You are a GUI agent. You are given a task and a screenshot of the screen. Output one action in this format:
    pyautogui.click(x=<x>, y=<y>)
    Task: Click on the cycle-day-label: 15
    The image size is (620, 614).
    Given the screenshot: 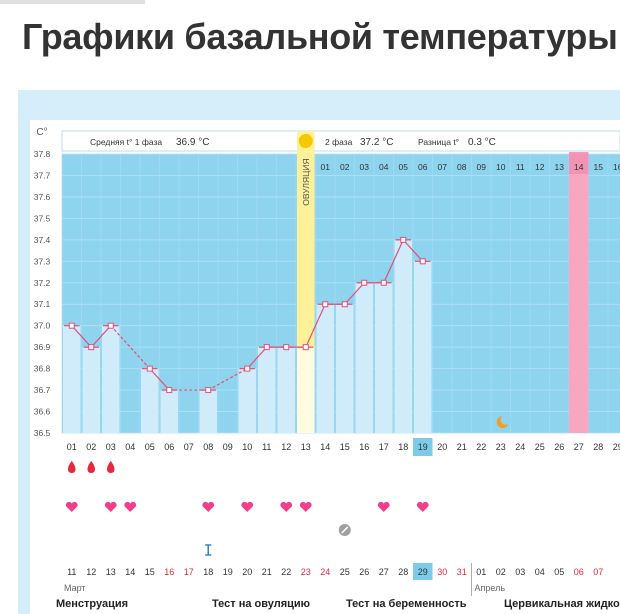 What is the action you would take?
    pyautogui.click(x=345, y=447)
    